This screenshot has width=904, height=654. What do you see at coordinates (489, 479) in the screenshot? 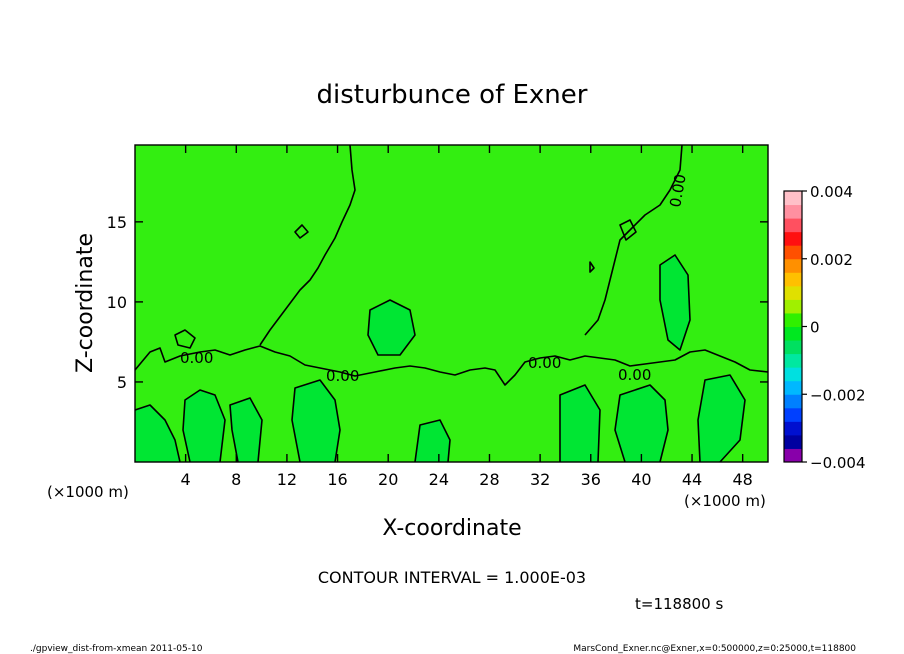
I see `x-tick-label: 28` at bounding box center [489, 479].